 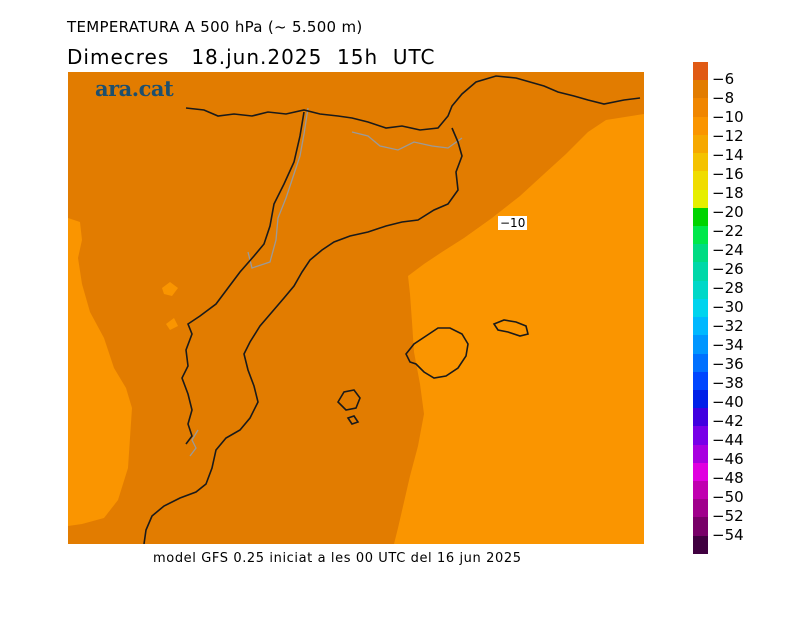 What do you see at coordinates (728, 402) in the screenshot?
I see `colorbar-tick-label: −40` at bounding box center [728, 402].